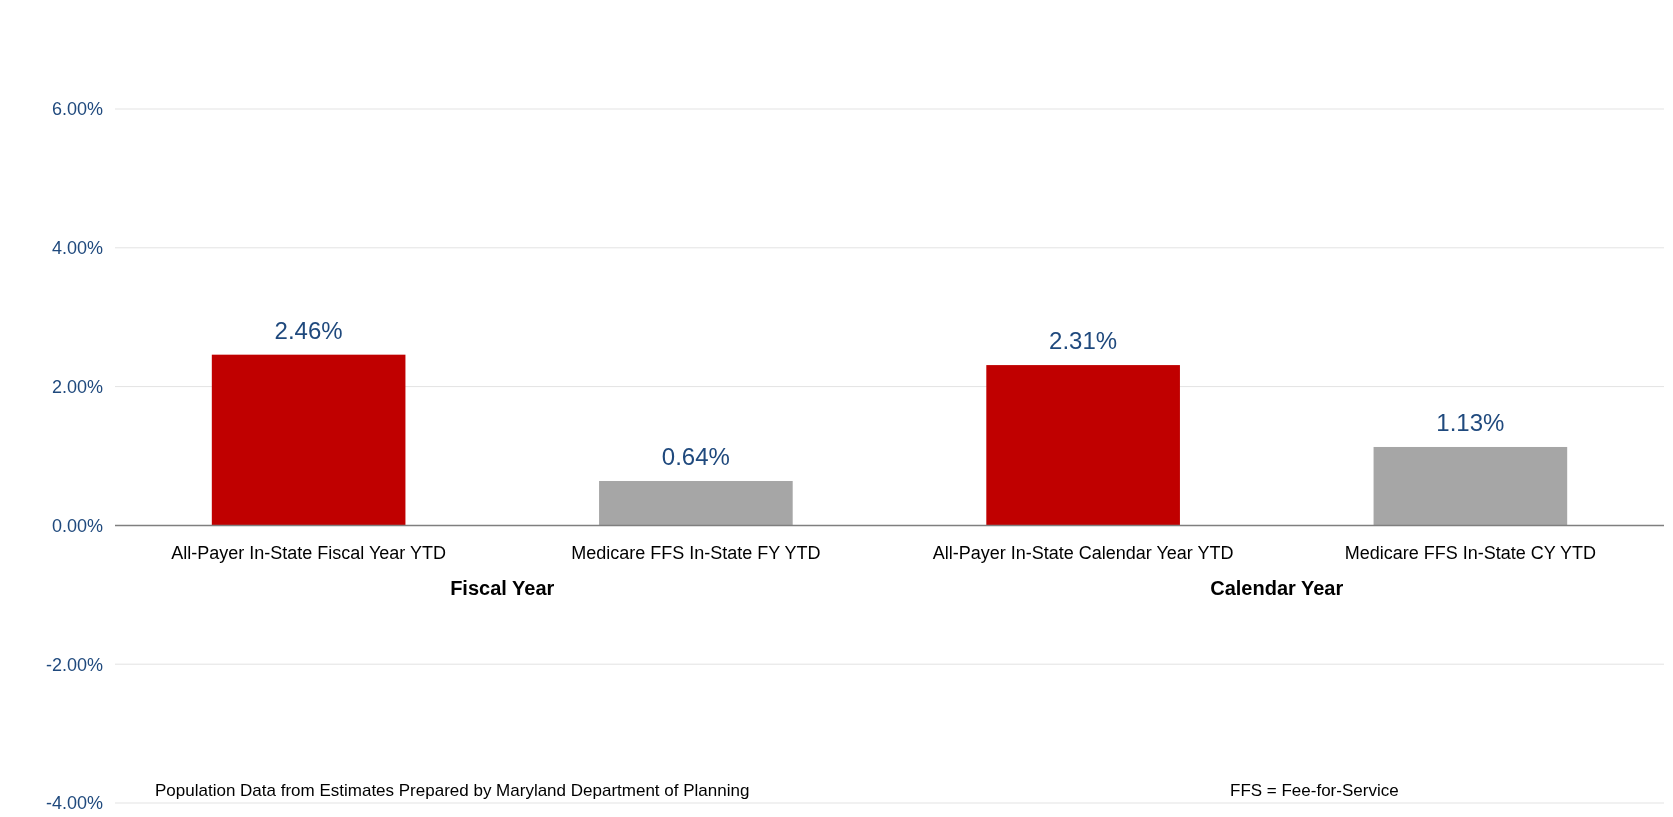  What do you see at coordinates (1470, 553) in the screenshot?
I see `x-tick-label: Medicare FFS In-State CY YTD` at bounding box center [1470, 553].